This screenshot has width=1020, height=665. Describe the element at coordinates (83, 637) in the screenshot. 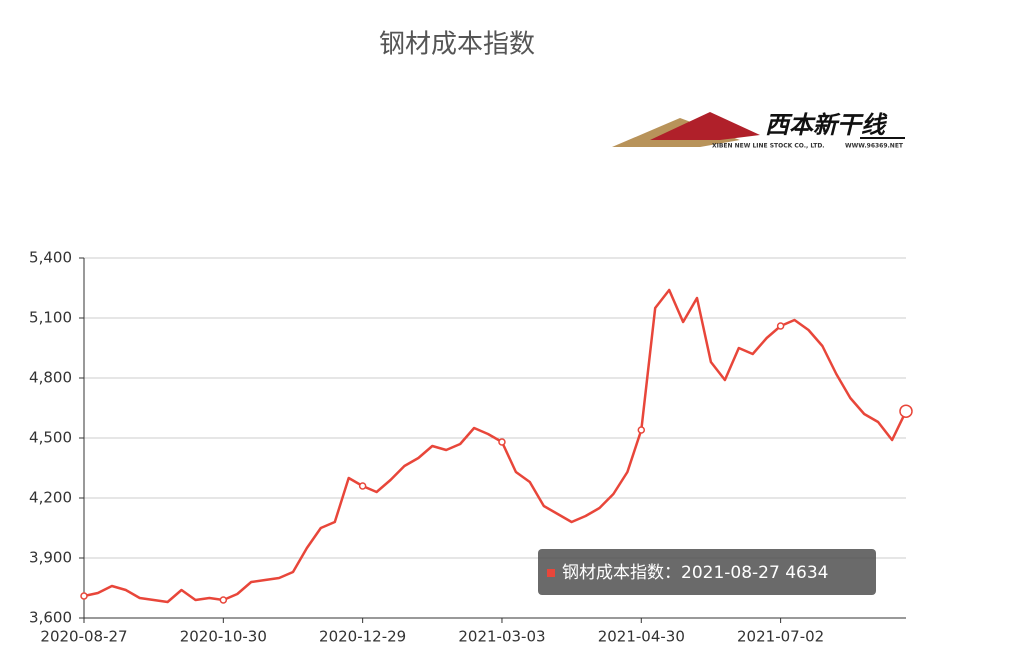

I see `x-tick-label: 2020-08-27` at that location.